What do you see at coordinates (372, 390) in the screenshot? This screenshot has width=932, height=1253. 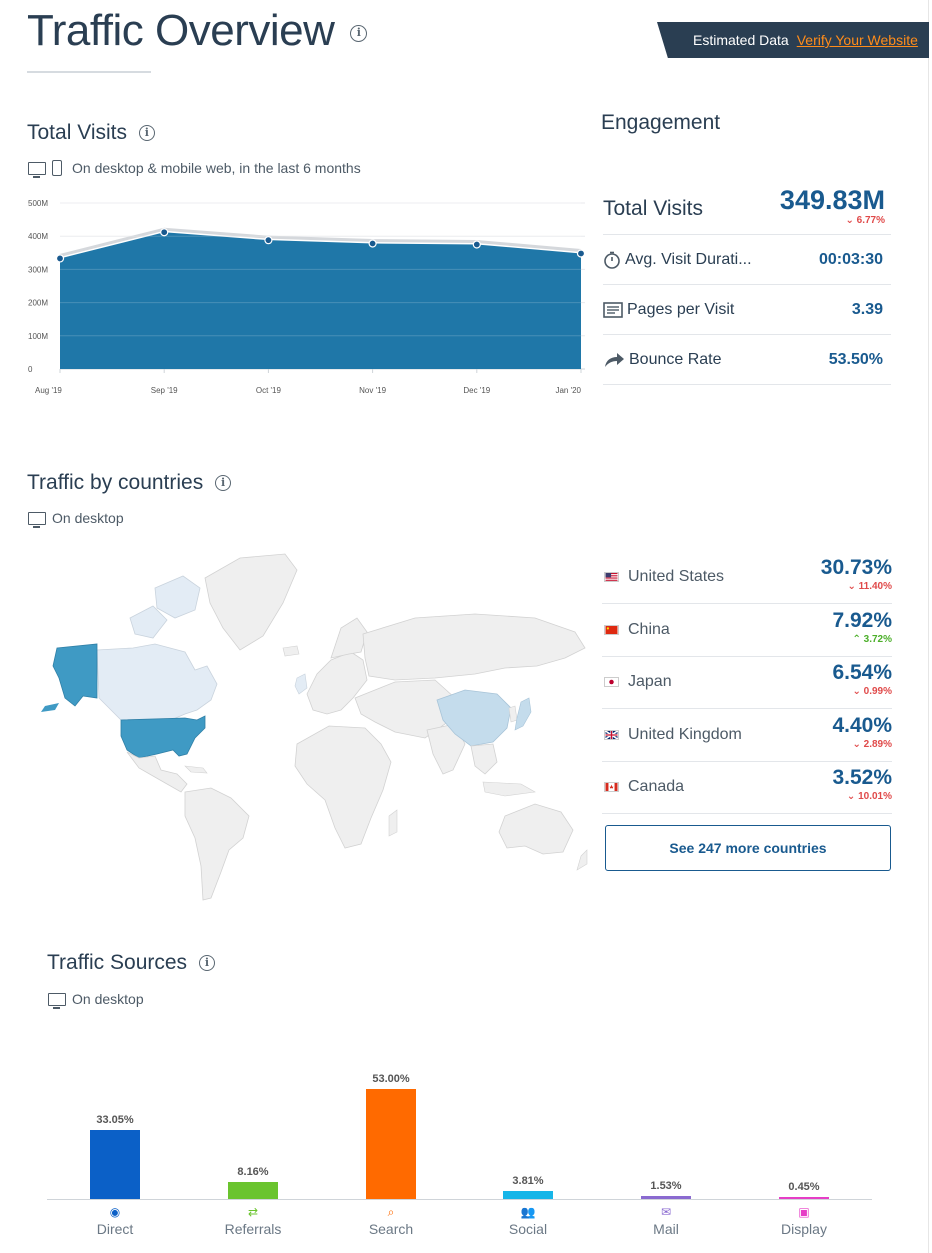 I see `x-tick-label: Nov '19` at bounding box center [372, 390].